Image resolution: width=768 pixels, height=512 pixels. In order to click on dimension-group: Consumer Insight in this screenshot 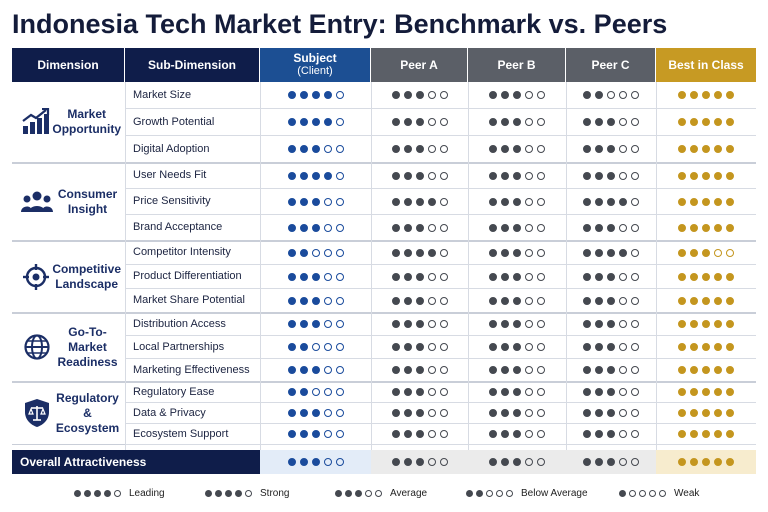, I will do `click(68, 202)`.